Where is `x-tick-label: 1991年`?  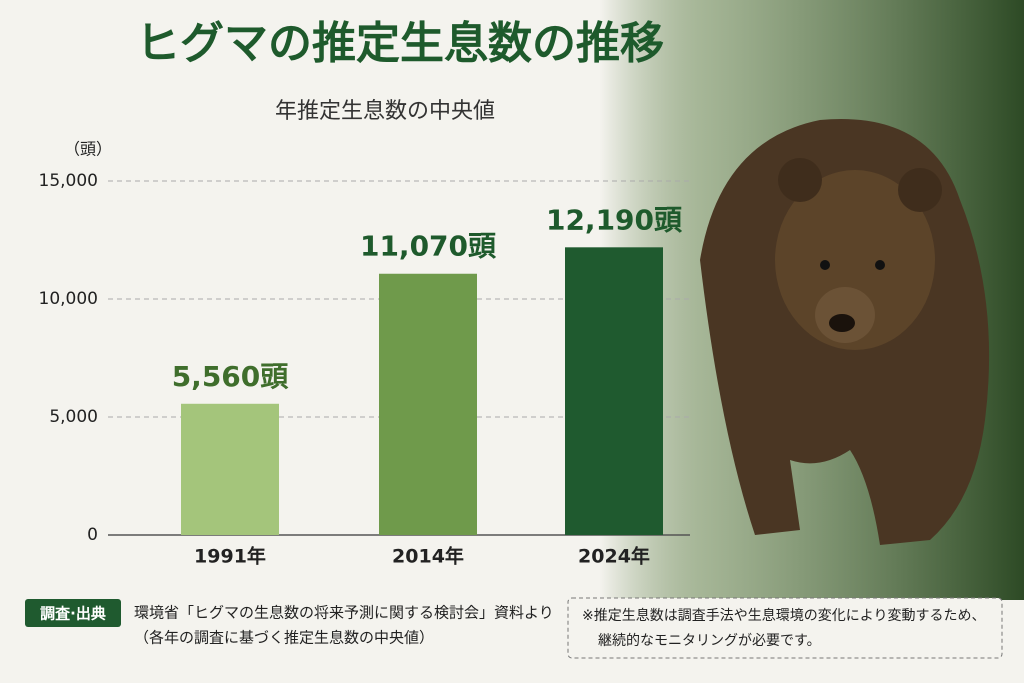
x-tick-label: 1991年 is located at coordinates (230, 556).